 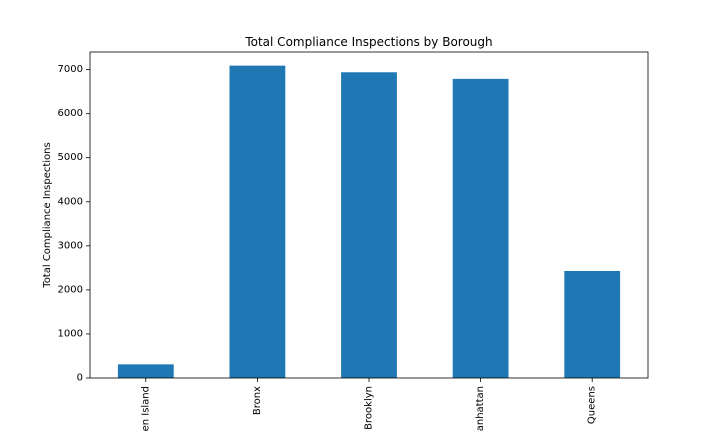 What do you see at coordinates (70, 157) in the screenshot?
I see `y-tick-label-5: 5000` at bounding box center [70, 157].